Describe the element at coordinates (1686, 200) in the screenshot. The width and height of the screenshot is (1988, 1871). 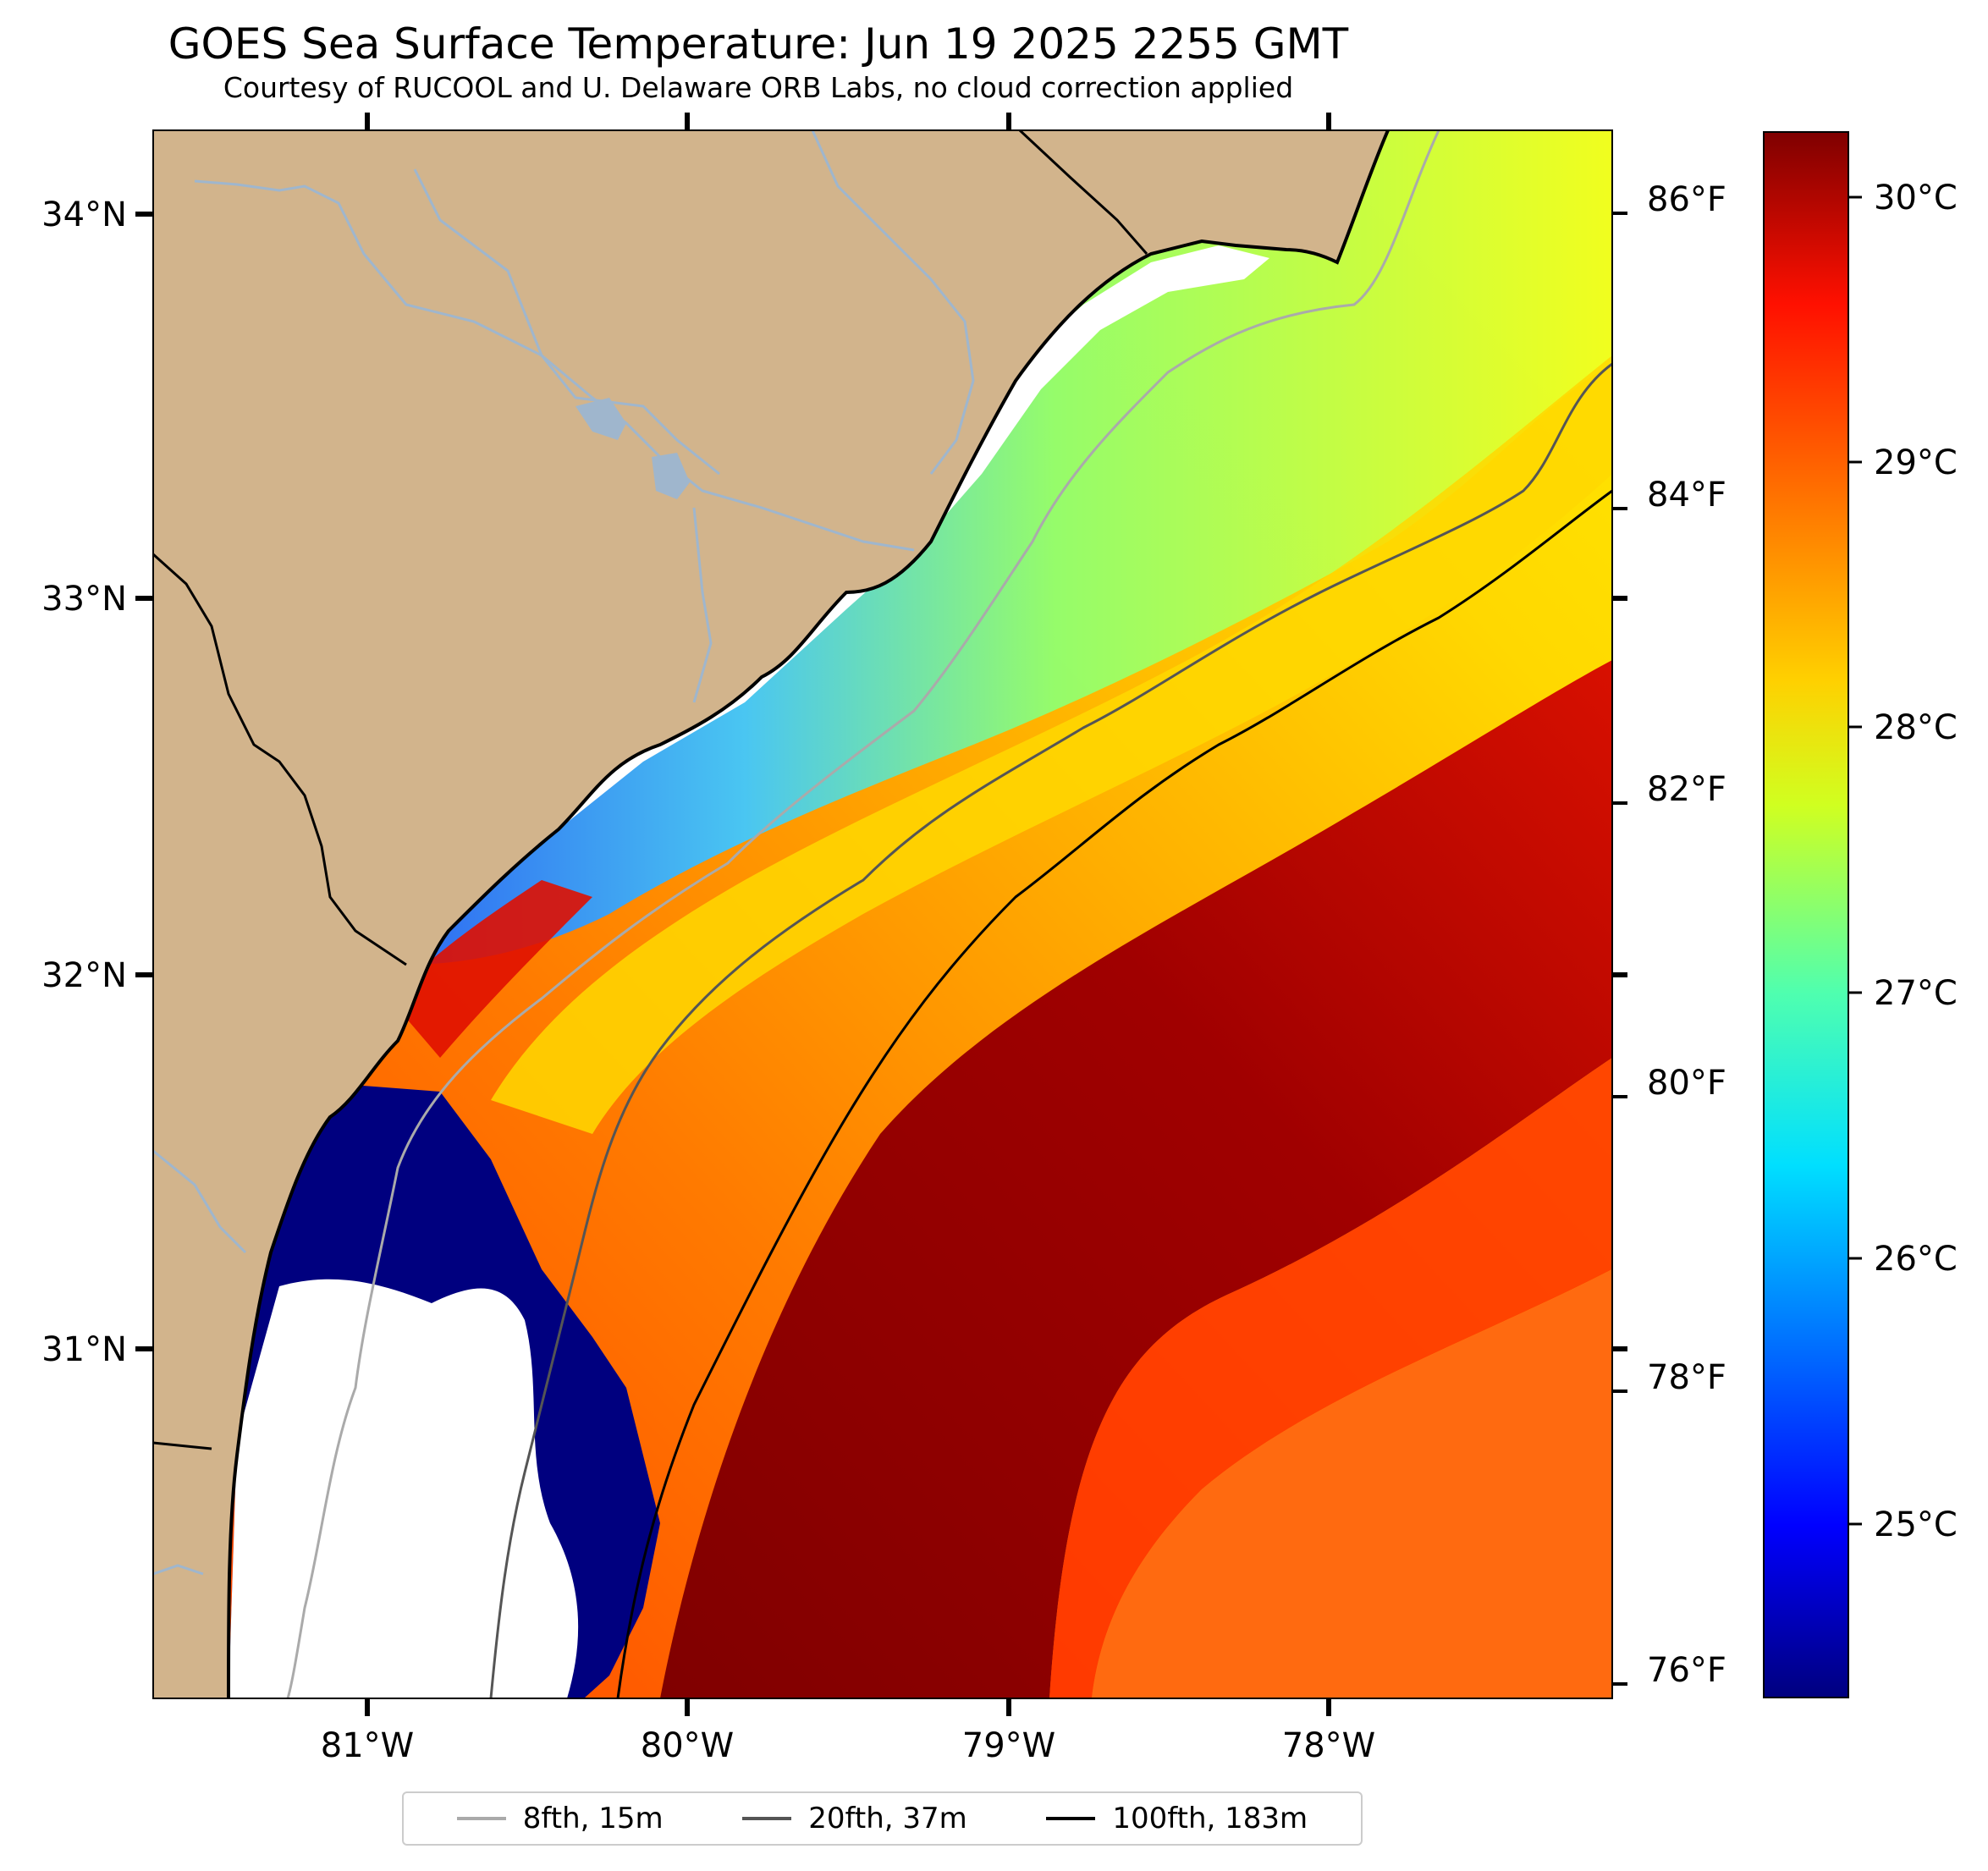
I see `f-label-86: 86°F` at that location.